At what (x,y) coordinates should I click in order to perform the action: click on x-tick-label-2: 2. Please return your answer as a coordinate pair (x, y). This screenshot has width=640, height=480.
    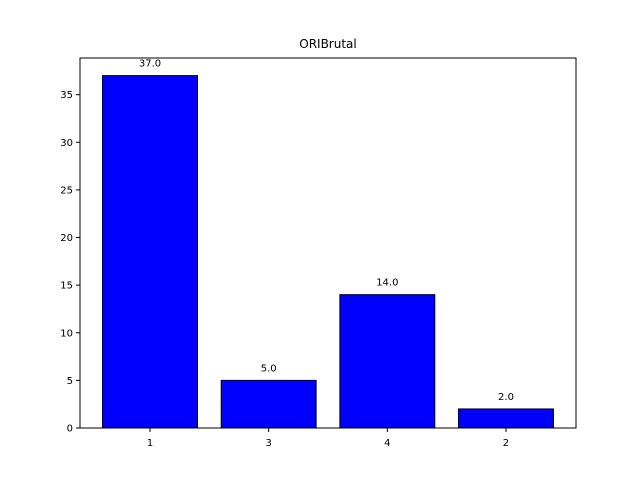
    Looking at the image, I should click on (506, 443).